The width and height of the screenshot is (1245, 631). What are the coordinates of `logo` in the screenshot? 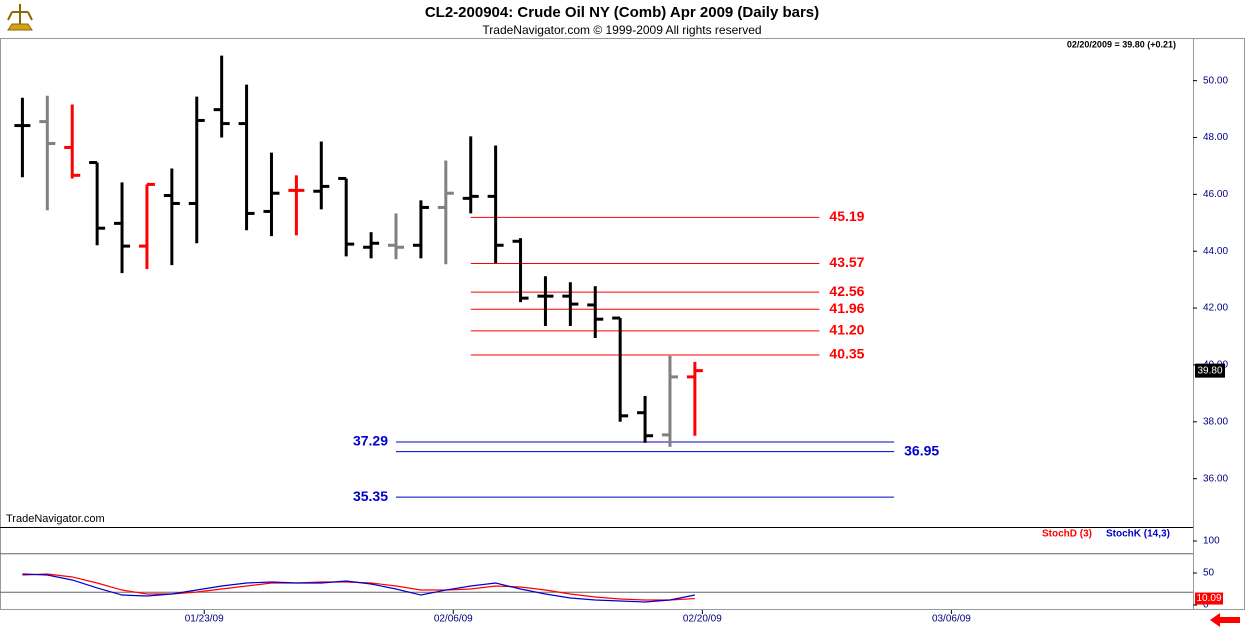 It's located at (20, 17).